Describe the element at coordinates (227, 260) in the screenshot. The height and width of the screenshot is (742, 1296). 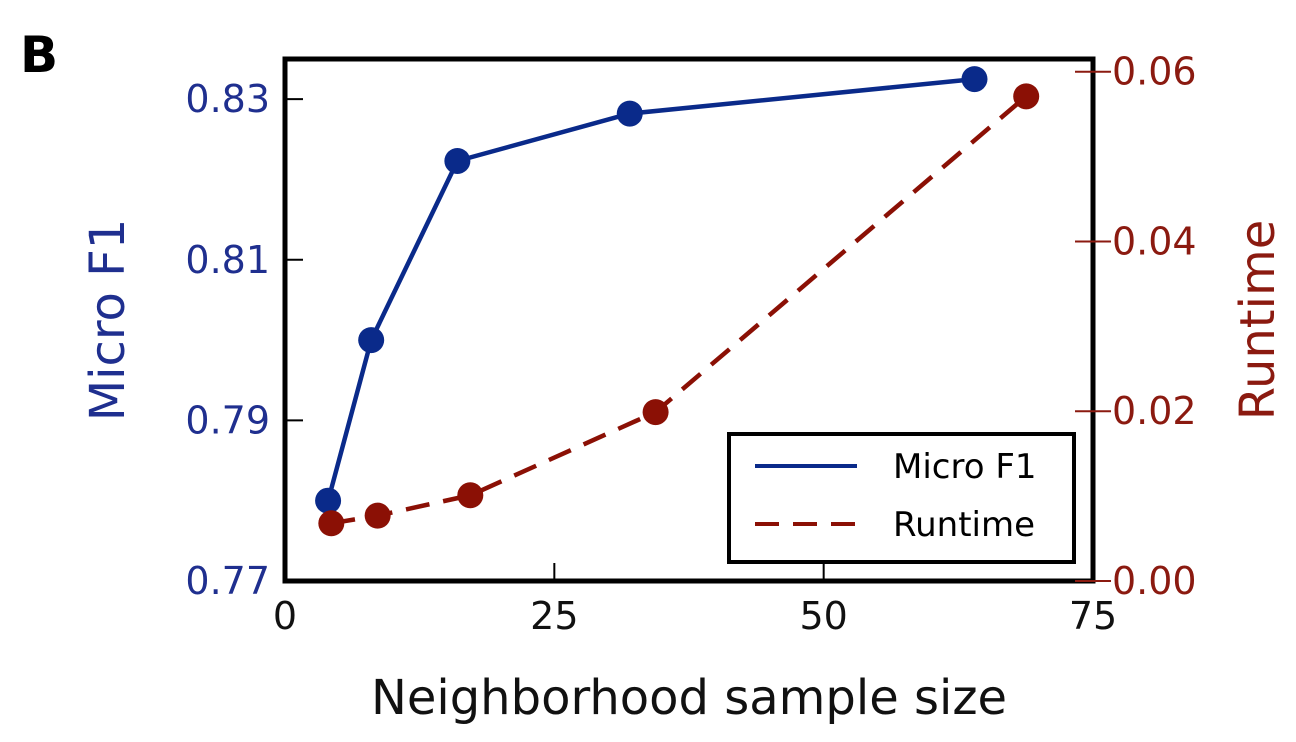
I see `y-left-tick-label: 0.81` at that location.